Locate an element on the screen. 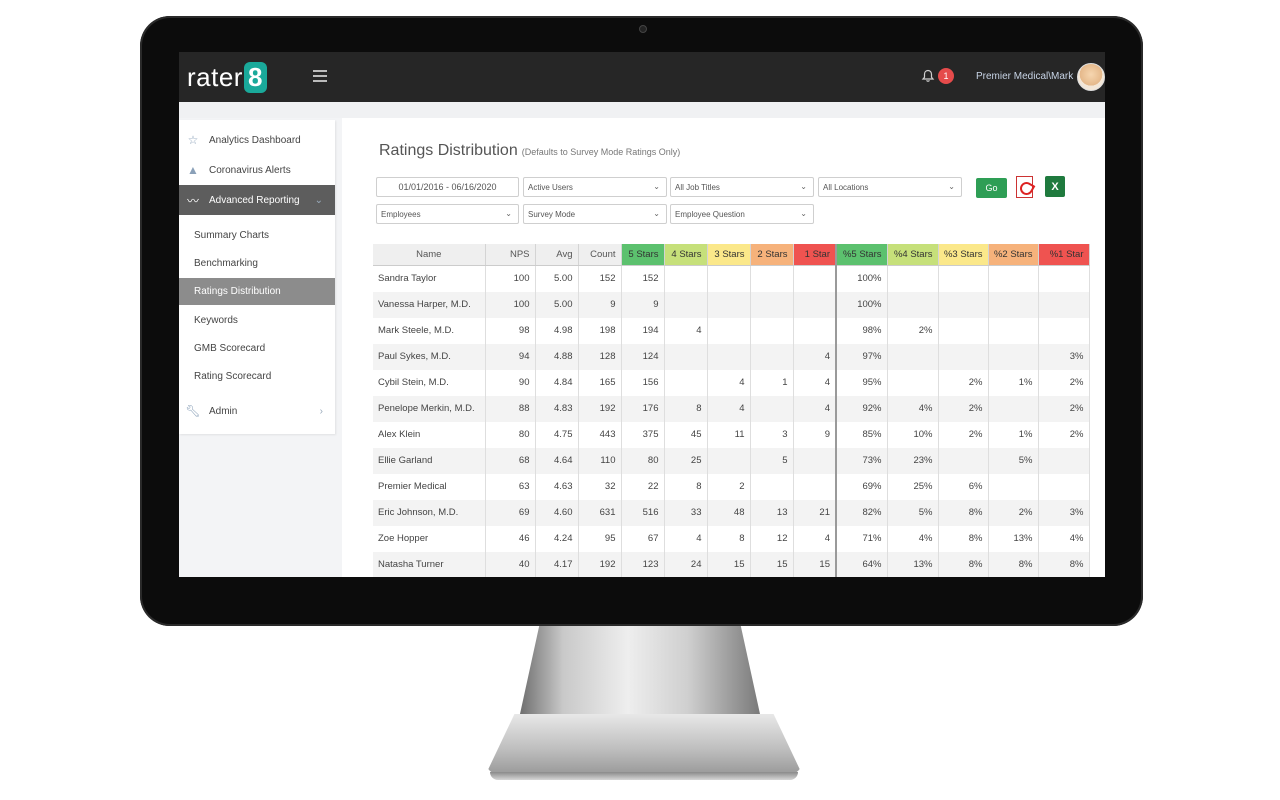 The image size is (1280, 800). column-header-5-stars: 5 Stars is located at coordinates (643, 255).